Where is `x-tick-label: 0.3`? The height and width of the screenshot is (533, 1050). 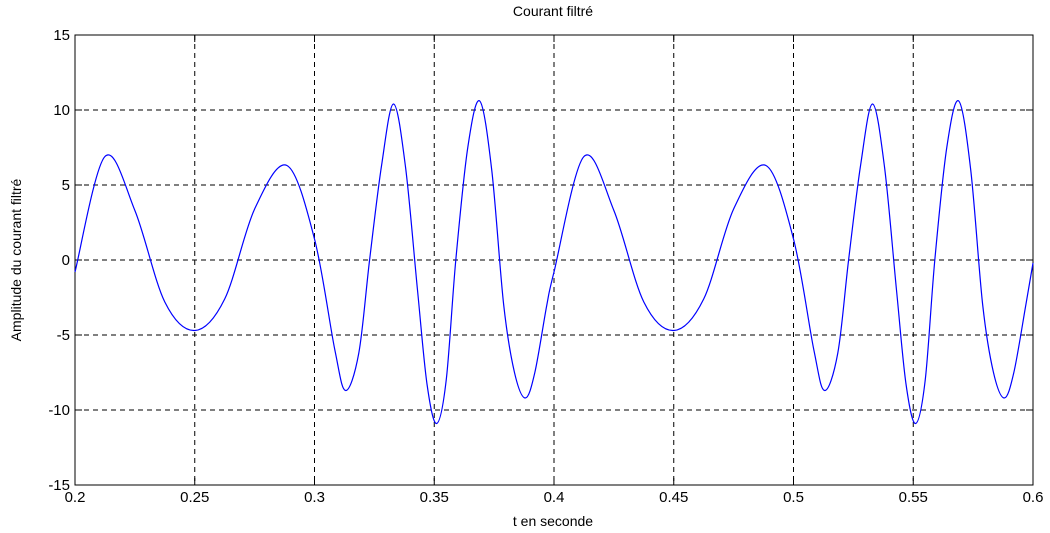 x-tick-label: 0.3 is located at coordinates (314, 497).